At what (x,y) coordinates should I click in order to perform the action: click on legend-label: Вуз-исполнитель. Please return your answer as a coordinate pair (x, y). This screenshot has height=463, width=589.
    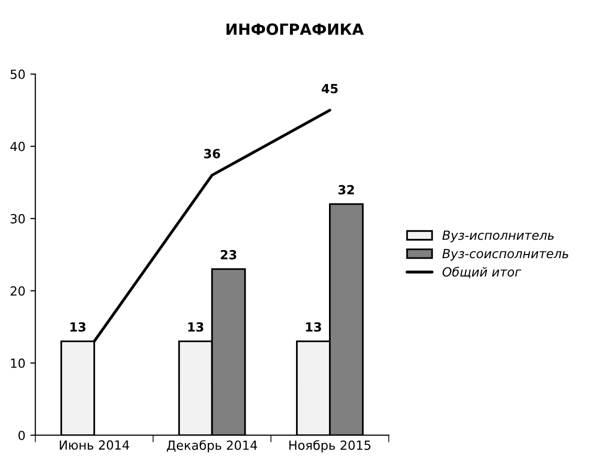
    Looking at the image, I should click on (498, 236).